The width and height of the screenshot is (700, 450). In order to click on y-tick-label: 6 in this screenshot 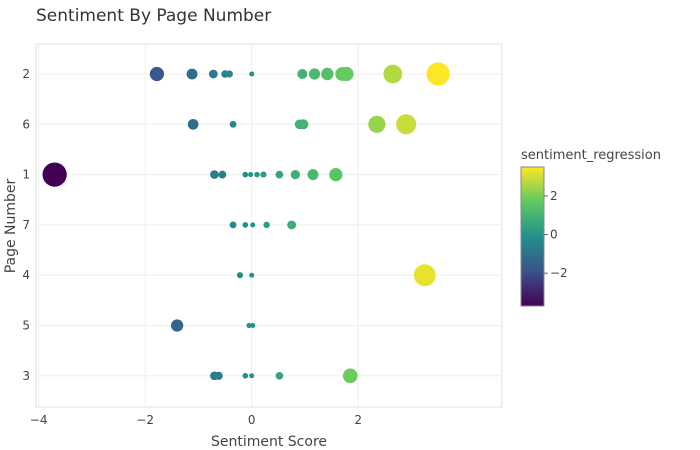, I will do `click(26, 124)`.